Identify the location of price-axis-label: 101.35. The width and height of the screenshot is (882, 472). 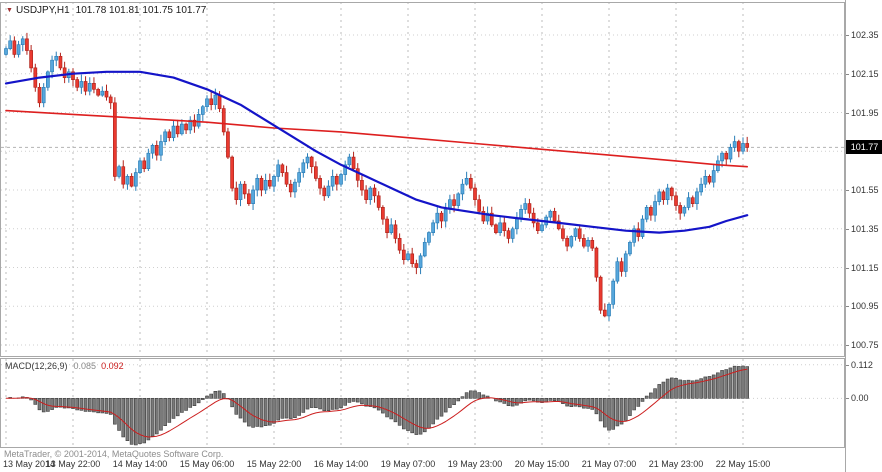
(865, 228).